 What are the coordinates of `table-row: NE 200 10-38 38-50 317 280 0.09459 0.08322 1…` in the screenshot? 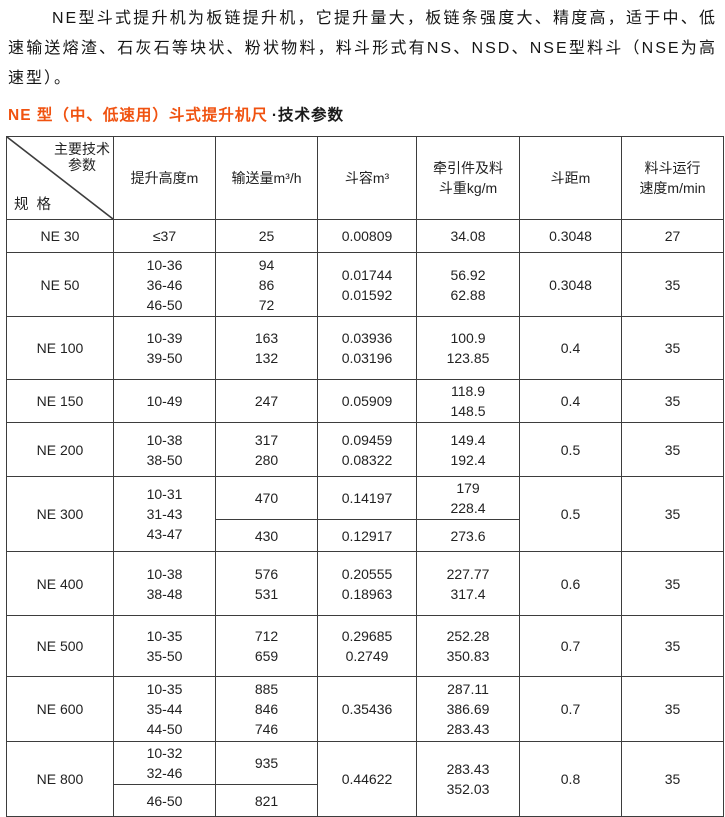 It's located at (365, 449).